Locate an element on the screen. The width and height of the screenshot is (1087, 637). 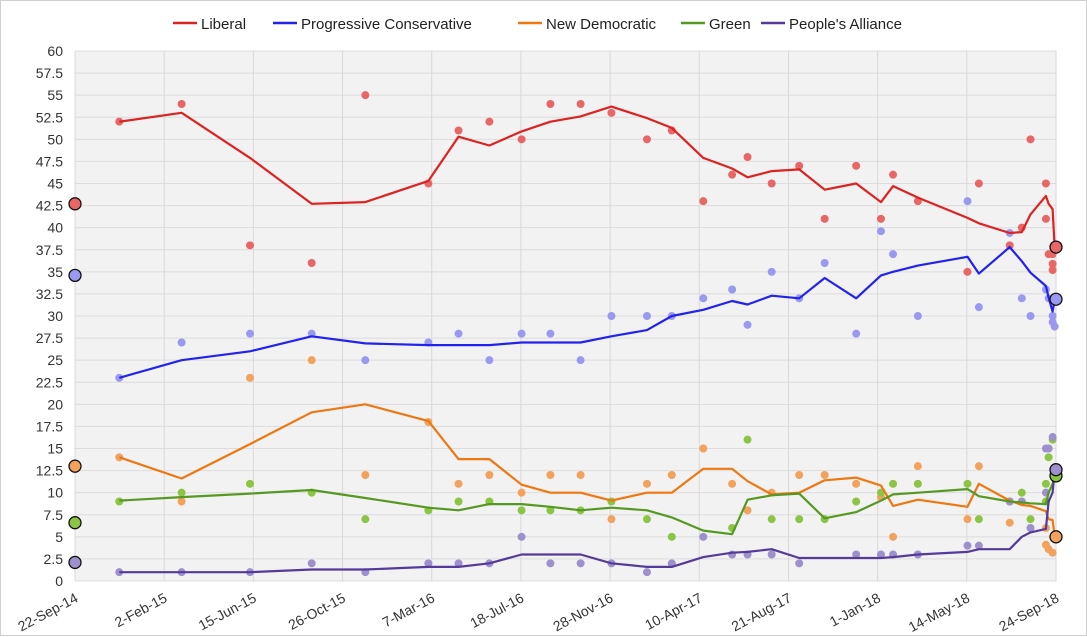
y-tick-label: 60 is located at coordinates (55, 51).